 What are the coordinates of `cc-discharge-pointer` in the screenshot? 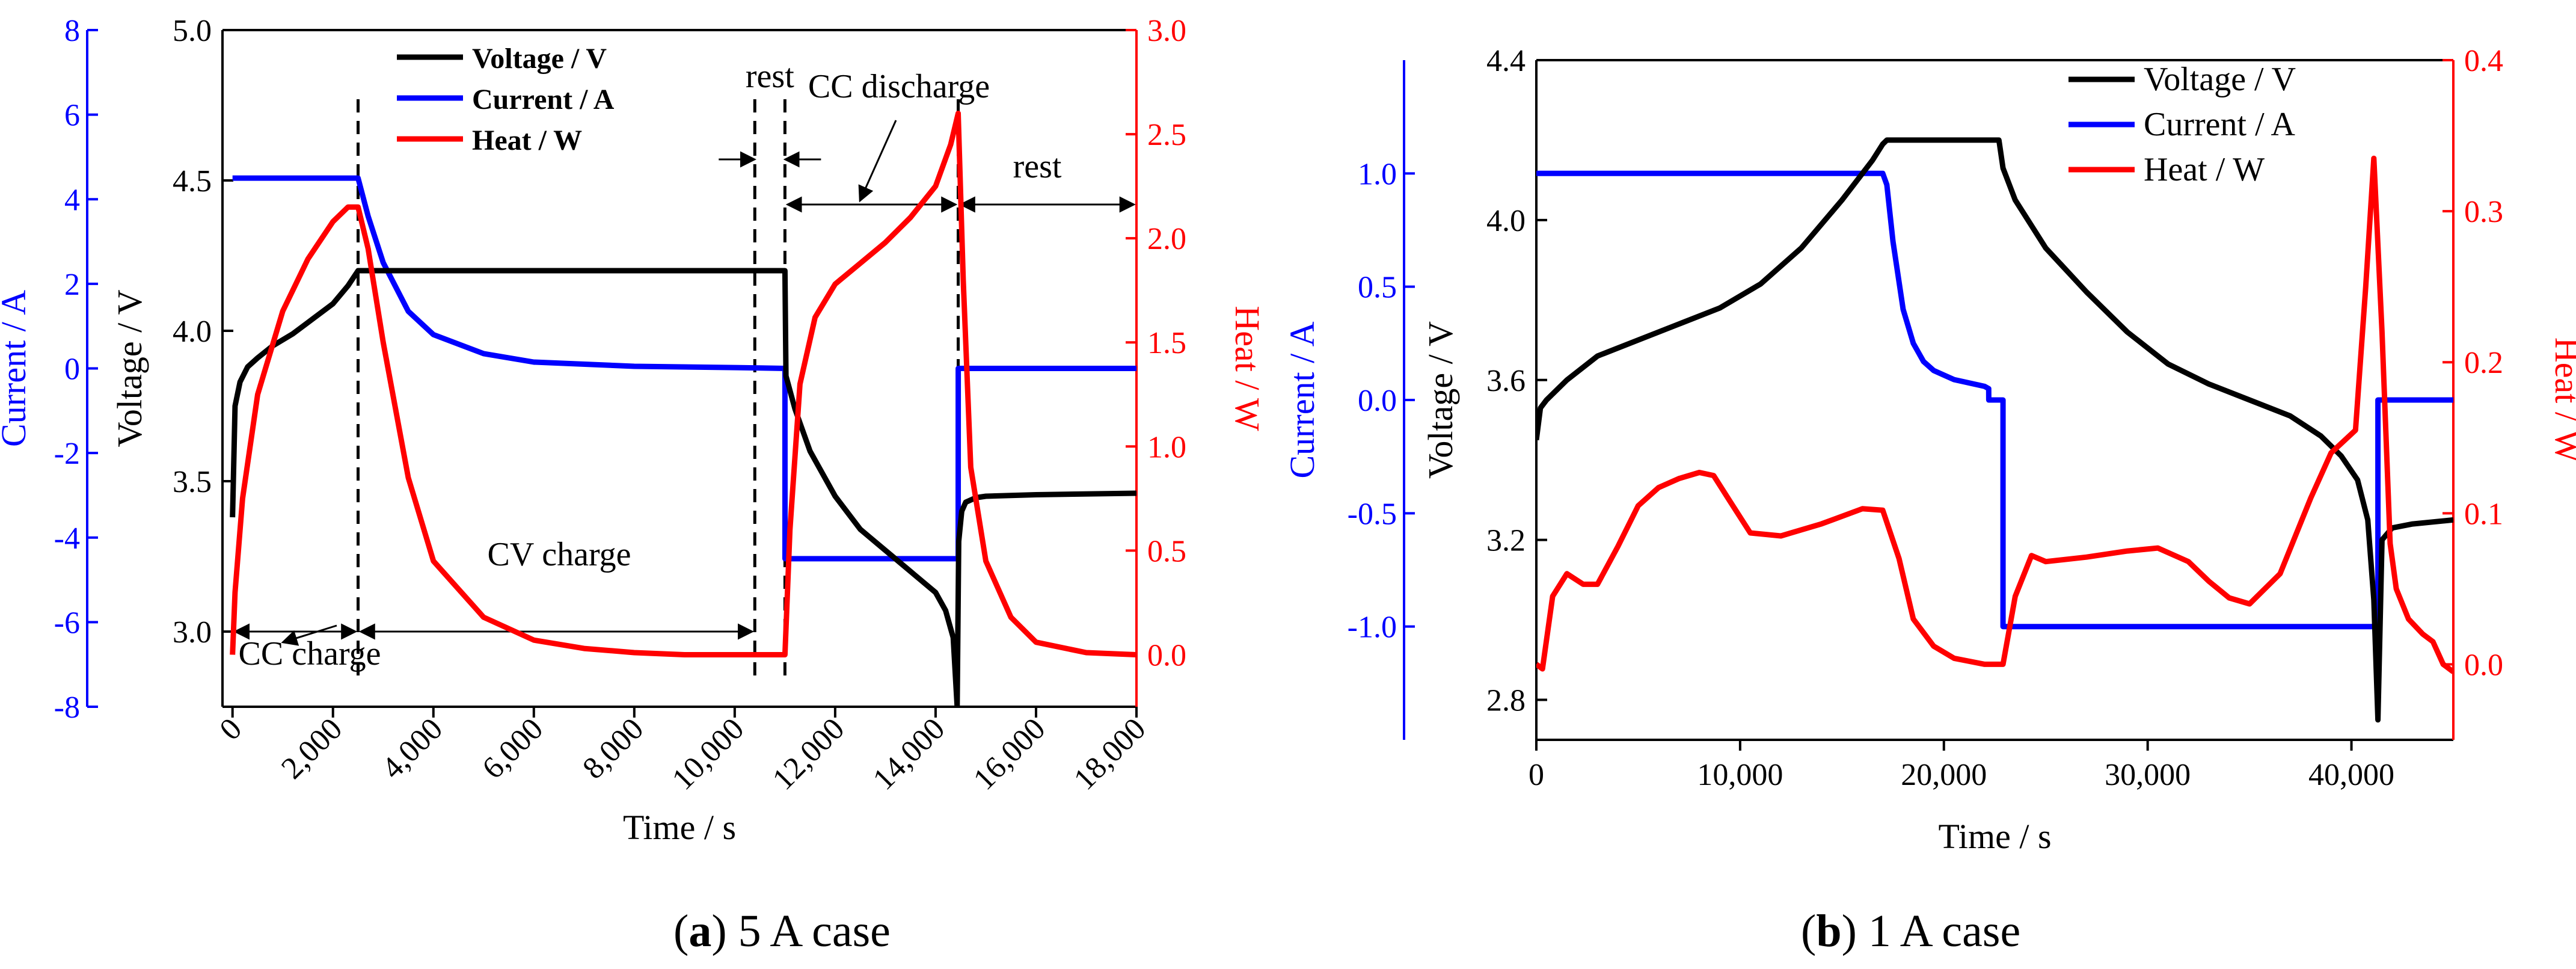 It's located at (877, 161).